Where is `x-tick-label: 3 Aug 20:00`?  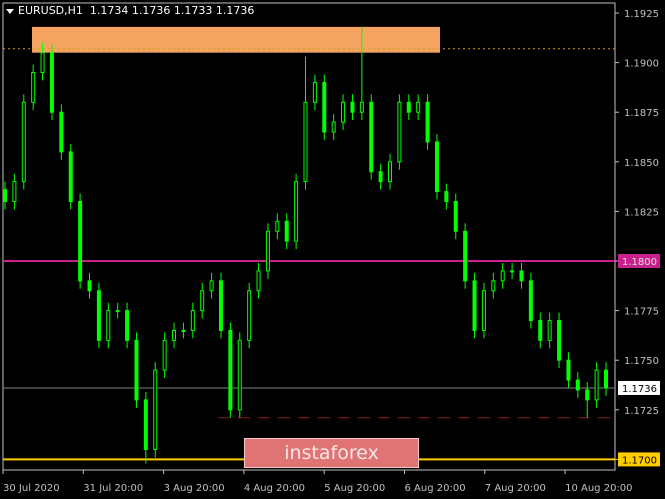 x-tick-label: 3 Aug 20:00 is located at coordinates (194, 488).